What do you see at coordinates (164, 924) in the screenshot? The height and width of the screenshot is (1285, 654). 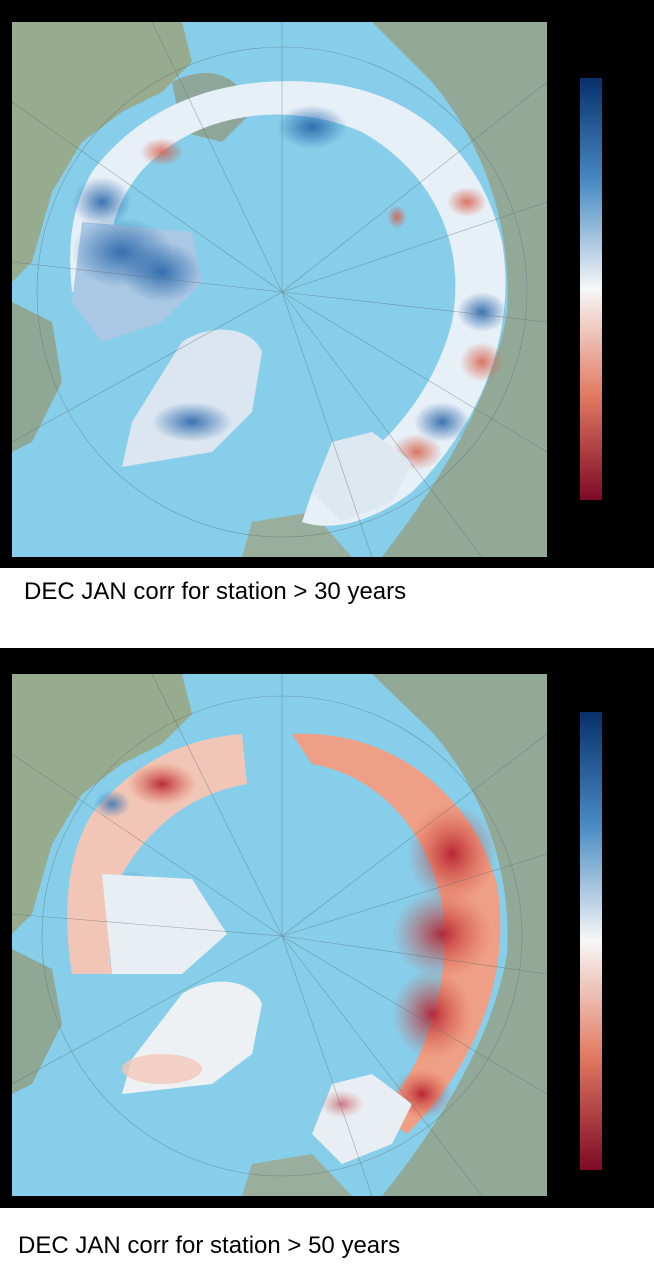 I see `archipelago-field` at bounding box center [164, 924].